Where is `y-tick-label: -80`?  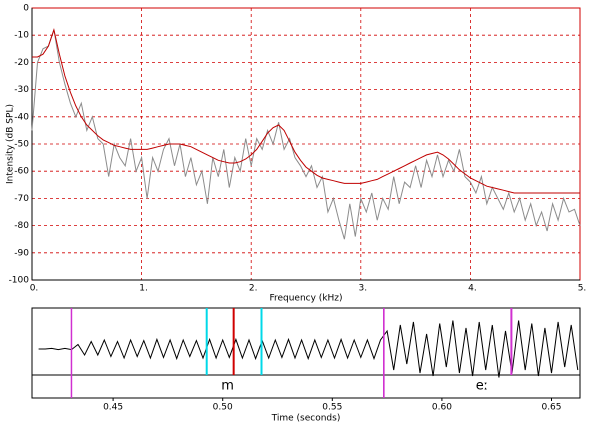 y-tick-label: -80 is located at coordinates (21, 226).